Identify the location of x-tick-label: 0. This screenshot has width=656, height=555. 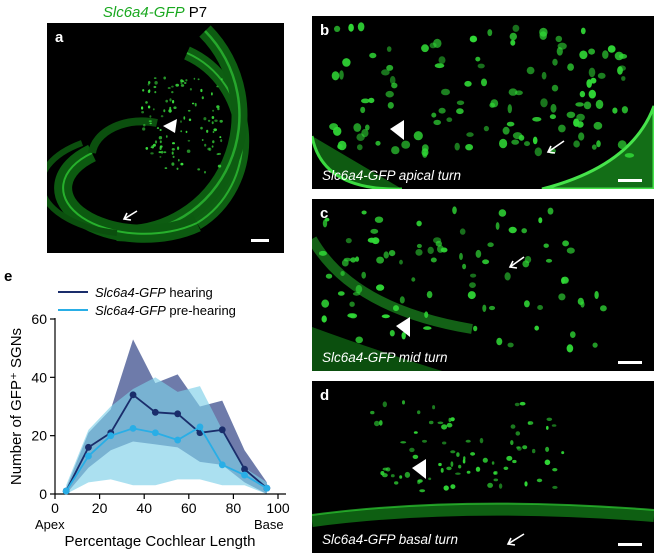
(55, 508).